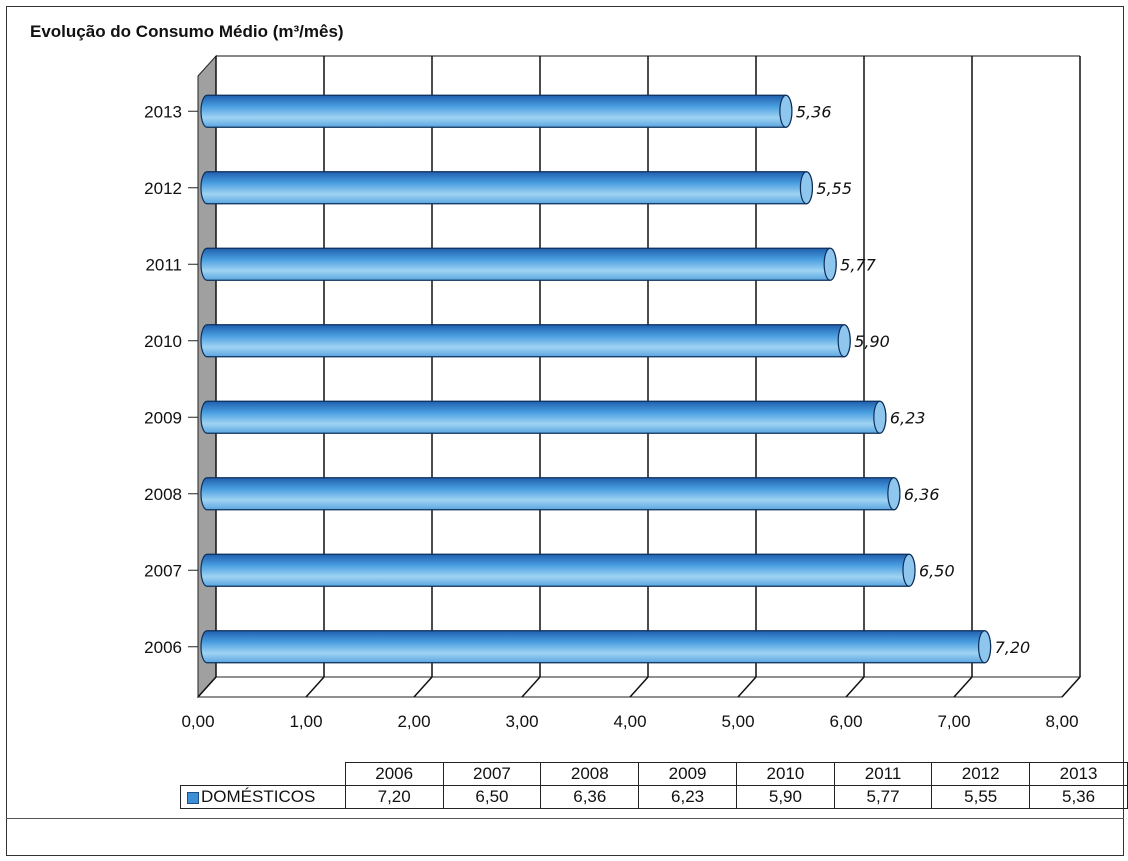  I want to click on x-tick-label: 5,00, so click(737, 721).